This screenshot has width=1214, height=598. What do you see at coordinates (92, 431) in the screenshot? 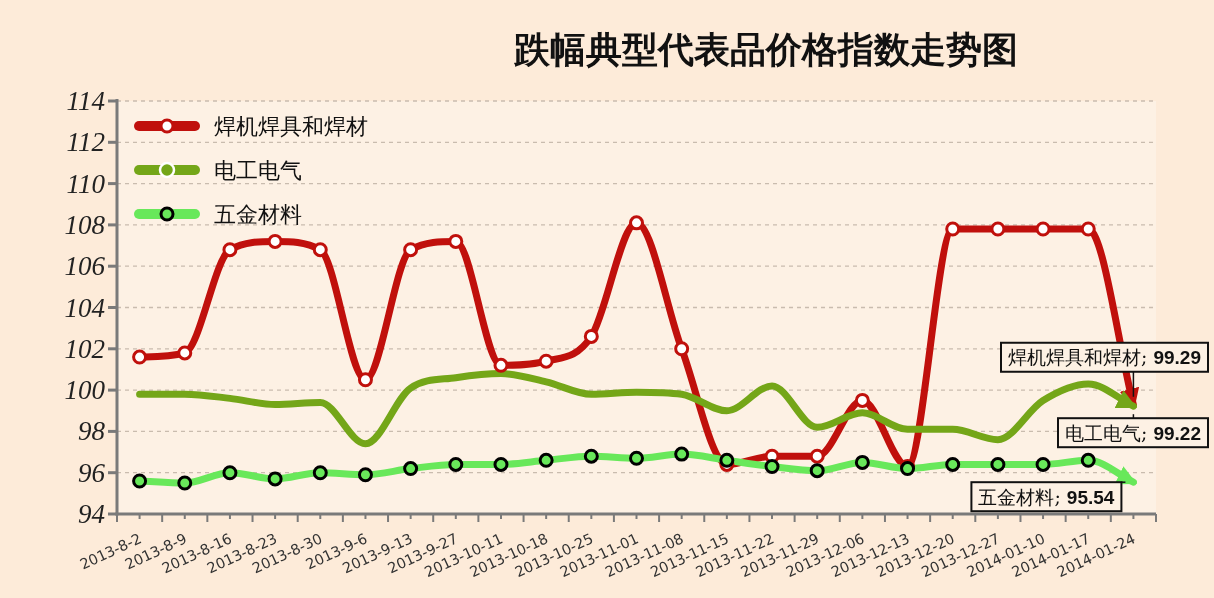
I see `y-tick-label: 98` at bounding box center [92, 431].